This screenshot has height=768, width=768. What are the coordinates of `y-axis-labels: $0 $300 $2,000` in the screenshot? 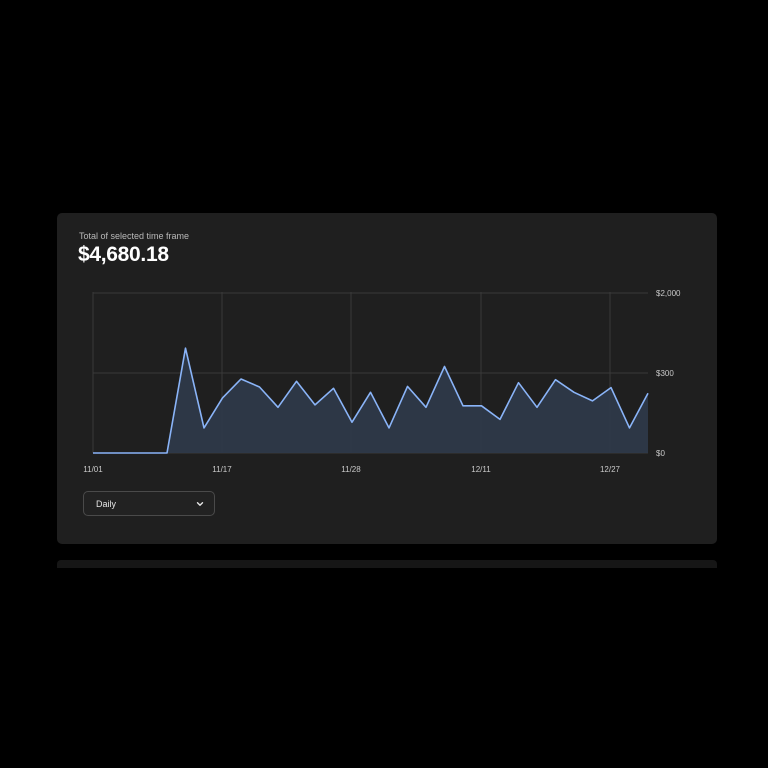 It's located at (668, 373).